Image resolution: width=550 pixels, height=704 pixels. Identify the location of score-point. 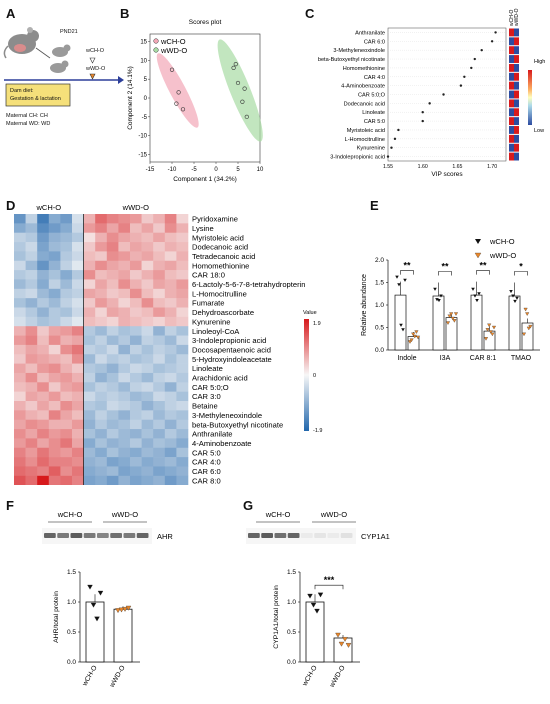
(183, 109).